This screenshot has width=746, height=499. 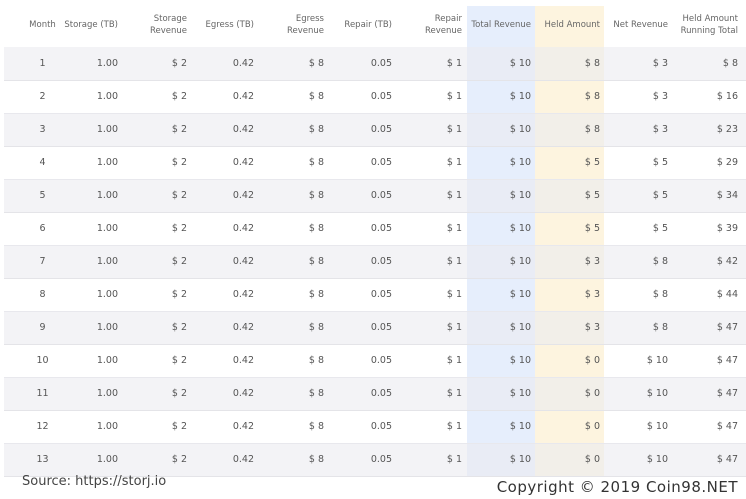 I want to click on source: Source: https://storj.io, so click(x=94, y=481).